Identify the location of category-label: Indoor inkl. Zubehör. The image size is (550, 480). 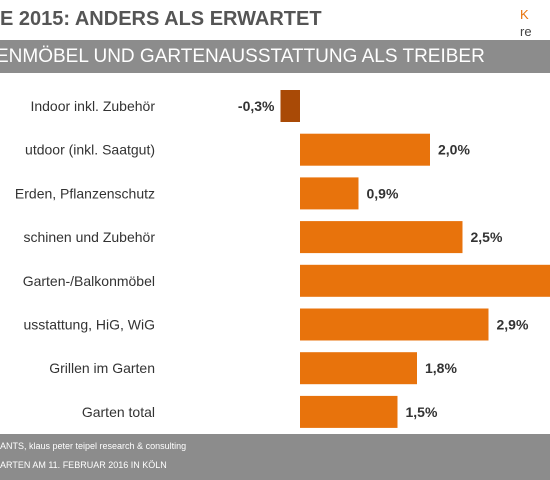
(92, 106).